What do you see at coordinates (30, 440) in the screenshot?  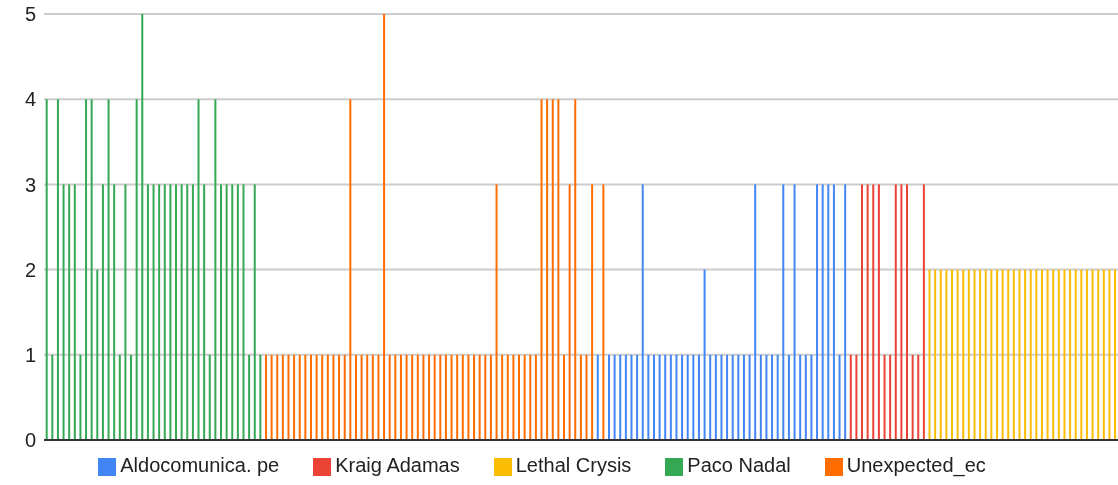 I see `y-tick-label: 0` at bounding box center [30, 440].